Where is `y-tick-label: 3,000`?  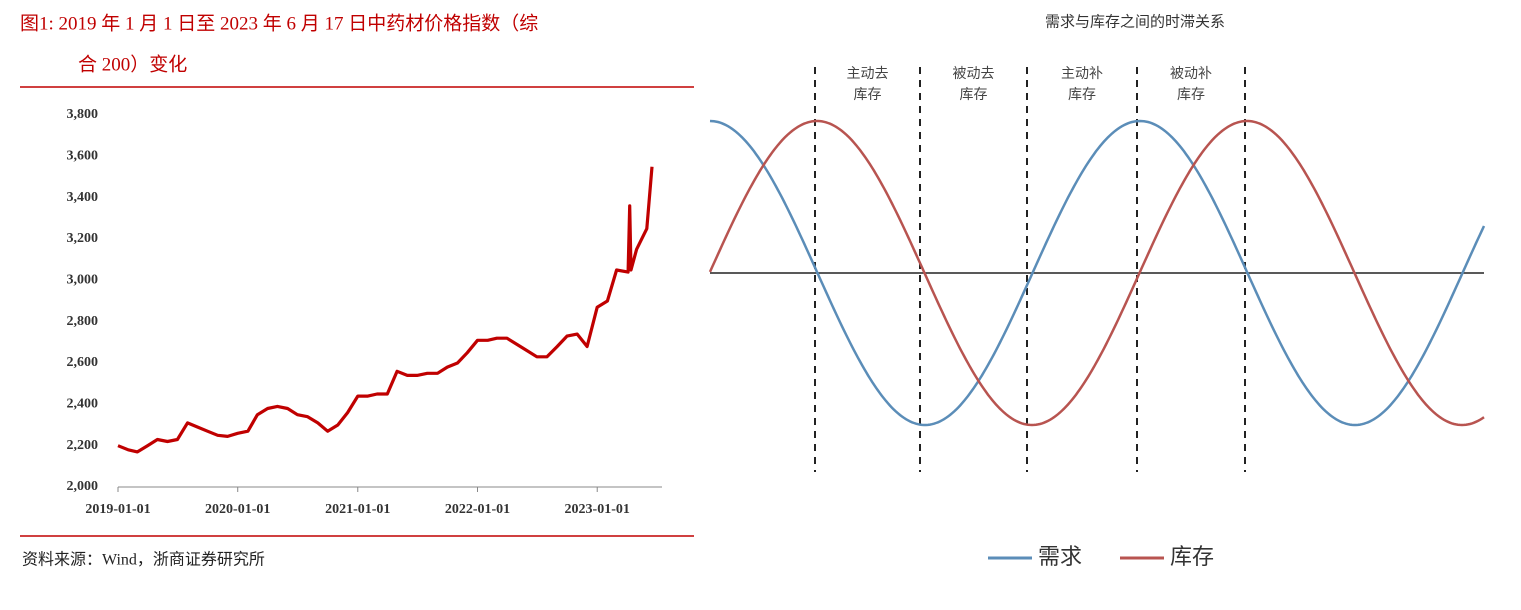
y-tick-label: 3,000 is located at coordinates (83, 280).